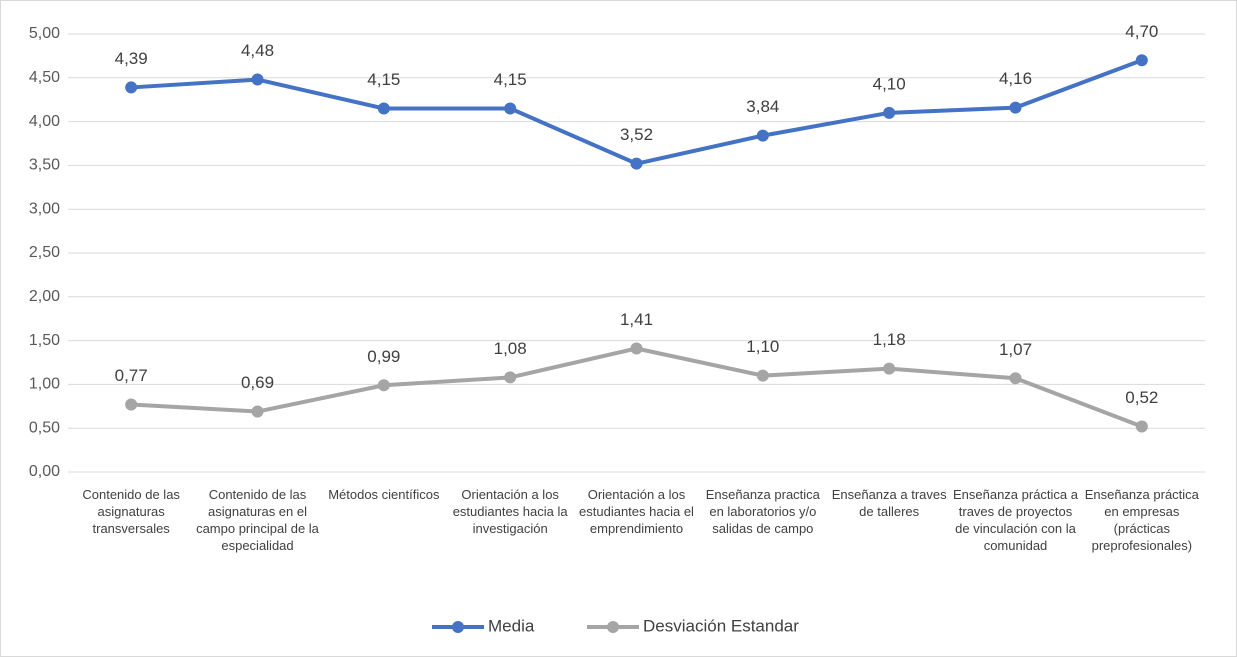  Describe the element at coordinates (257, 50) in the screenshot. I see `data-label: 4,48` at that location.